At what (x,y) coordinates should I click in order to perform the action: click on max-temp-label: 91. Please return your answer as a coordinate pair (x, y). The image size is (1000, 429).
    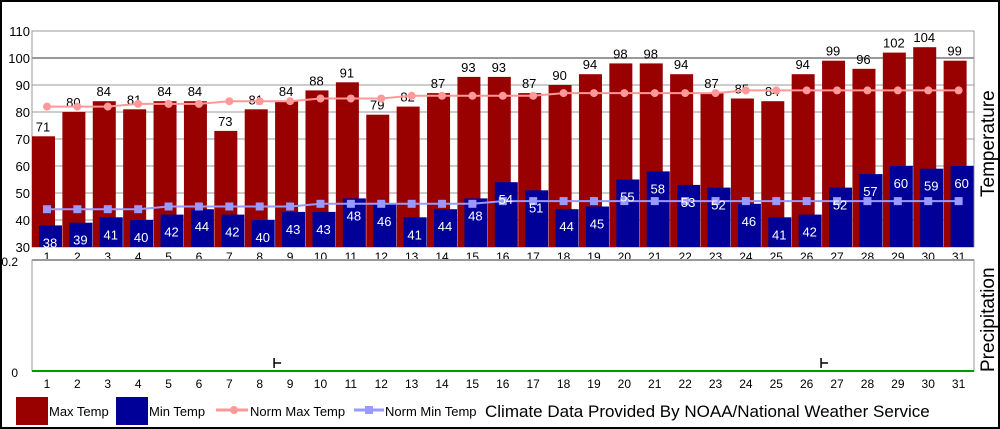
    Looking at the image, I should click on (347, 72).